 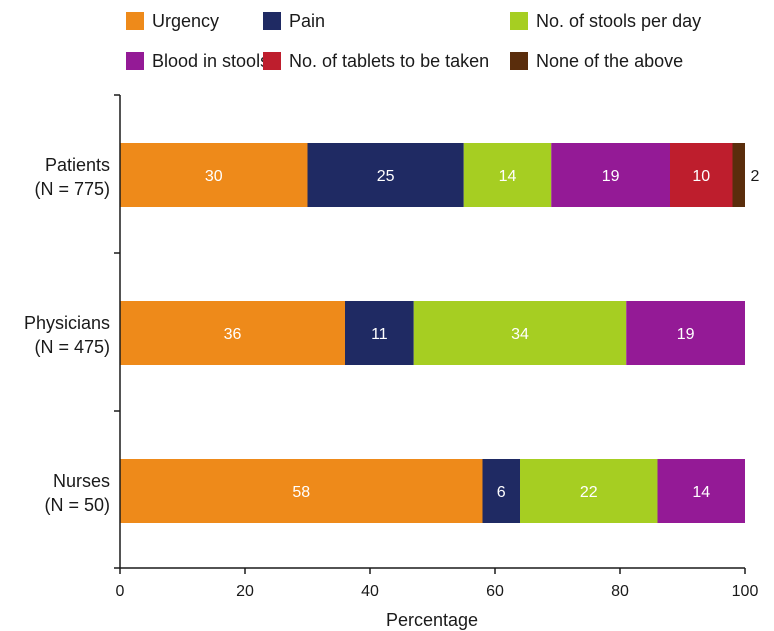 I want to click on bar-nurses-pain, so click(x=501, y=491).